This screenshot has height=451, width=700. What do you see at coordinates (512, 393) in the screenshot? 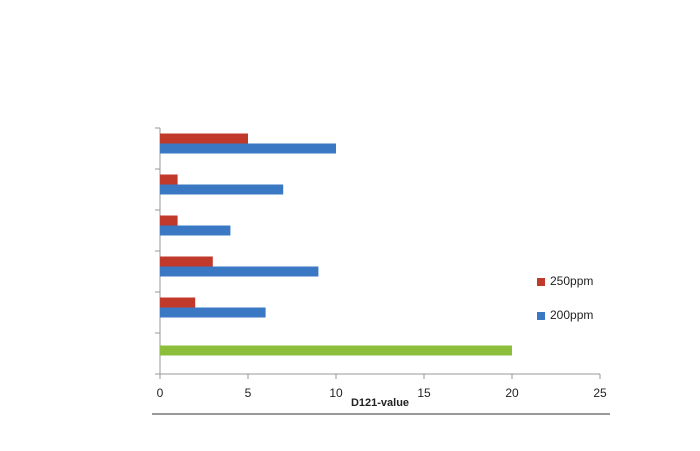
I see `x-tick-label: 20` at bounding box center [512, 393].